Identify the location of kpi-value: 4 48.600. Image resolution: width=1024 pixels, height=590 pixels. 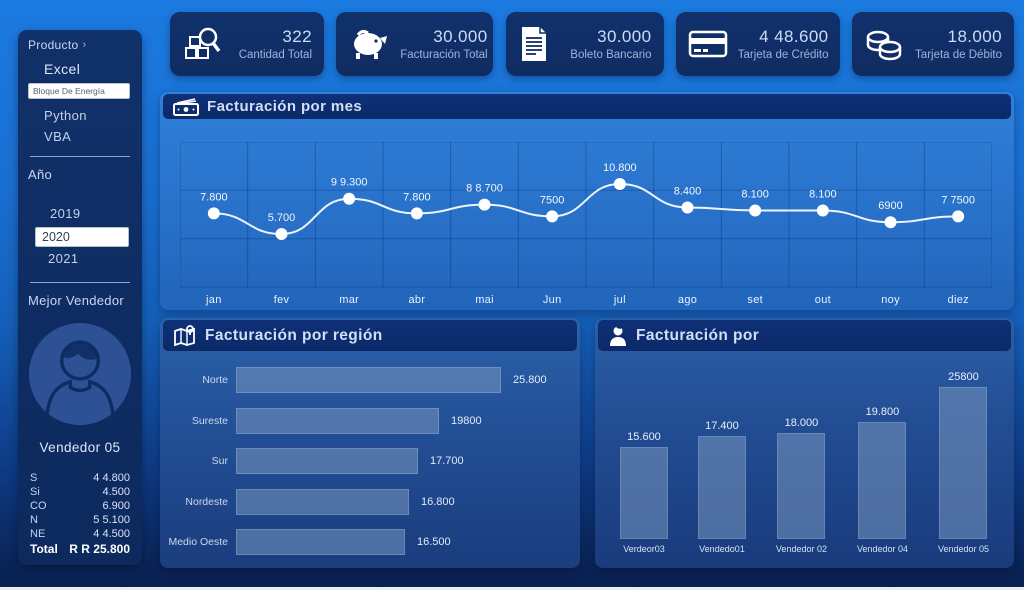
(794, 36).